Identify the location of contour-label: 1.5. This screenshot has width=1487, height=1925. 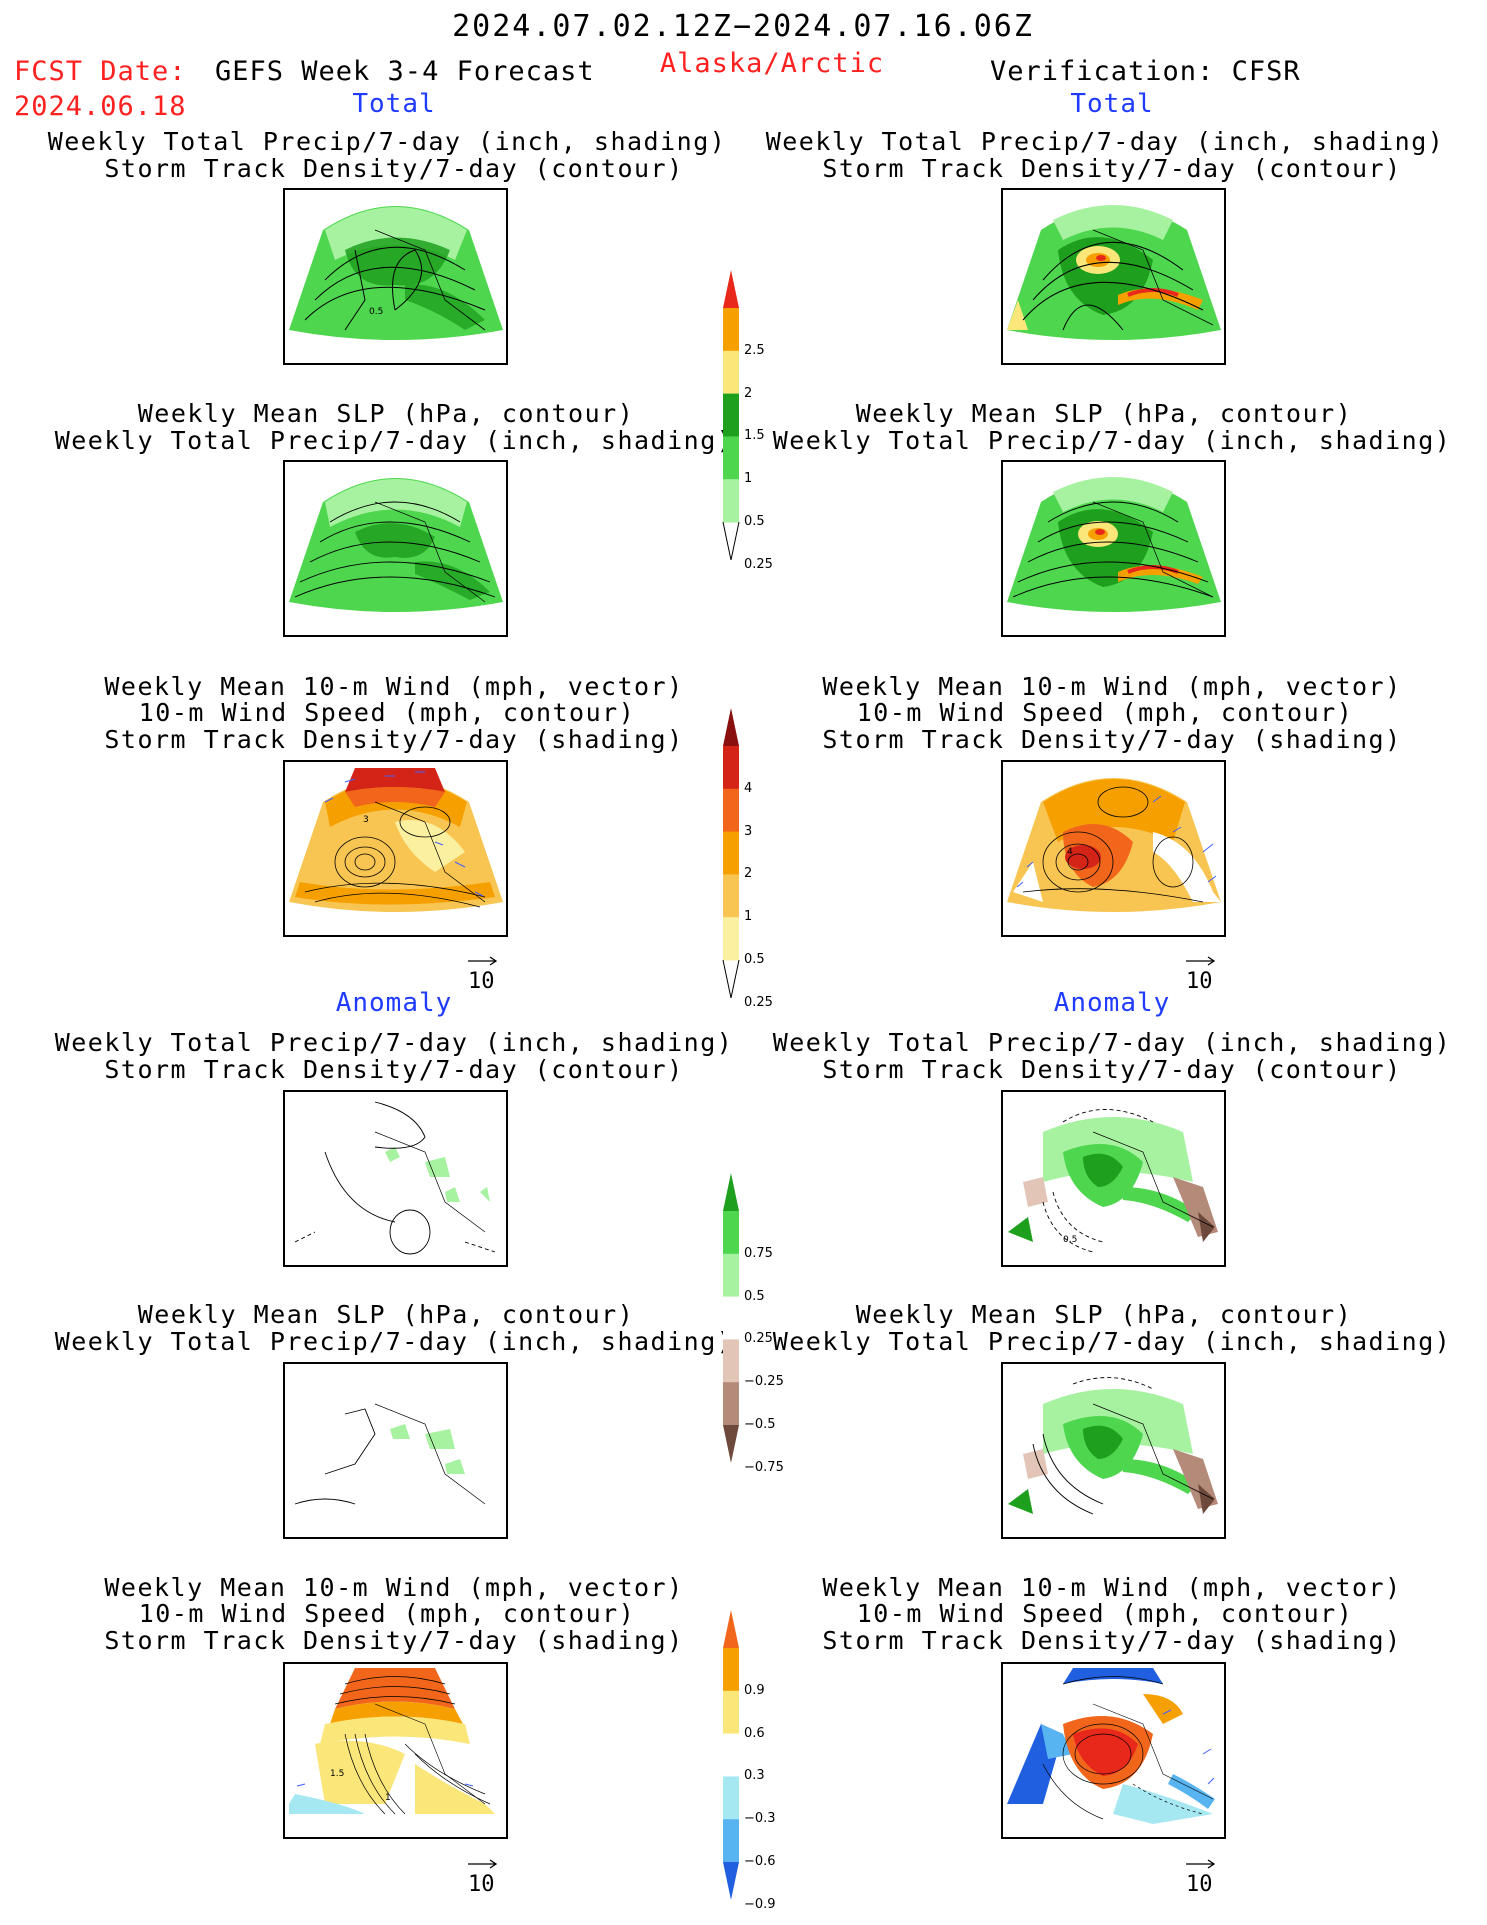
(337, 1774).